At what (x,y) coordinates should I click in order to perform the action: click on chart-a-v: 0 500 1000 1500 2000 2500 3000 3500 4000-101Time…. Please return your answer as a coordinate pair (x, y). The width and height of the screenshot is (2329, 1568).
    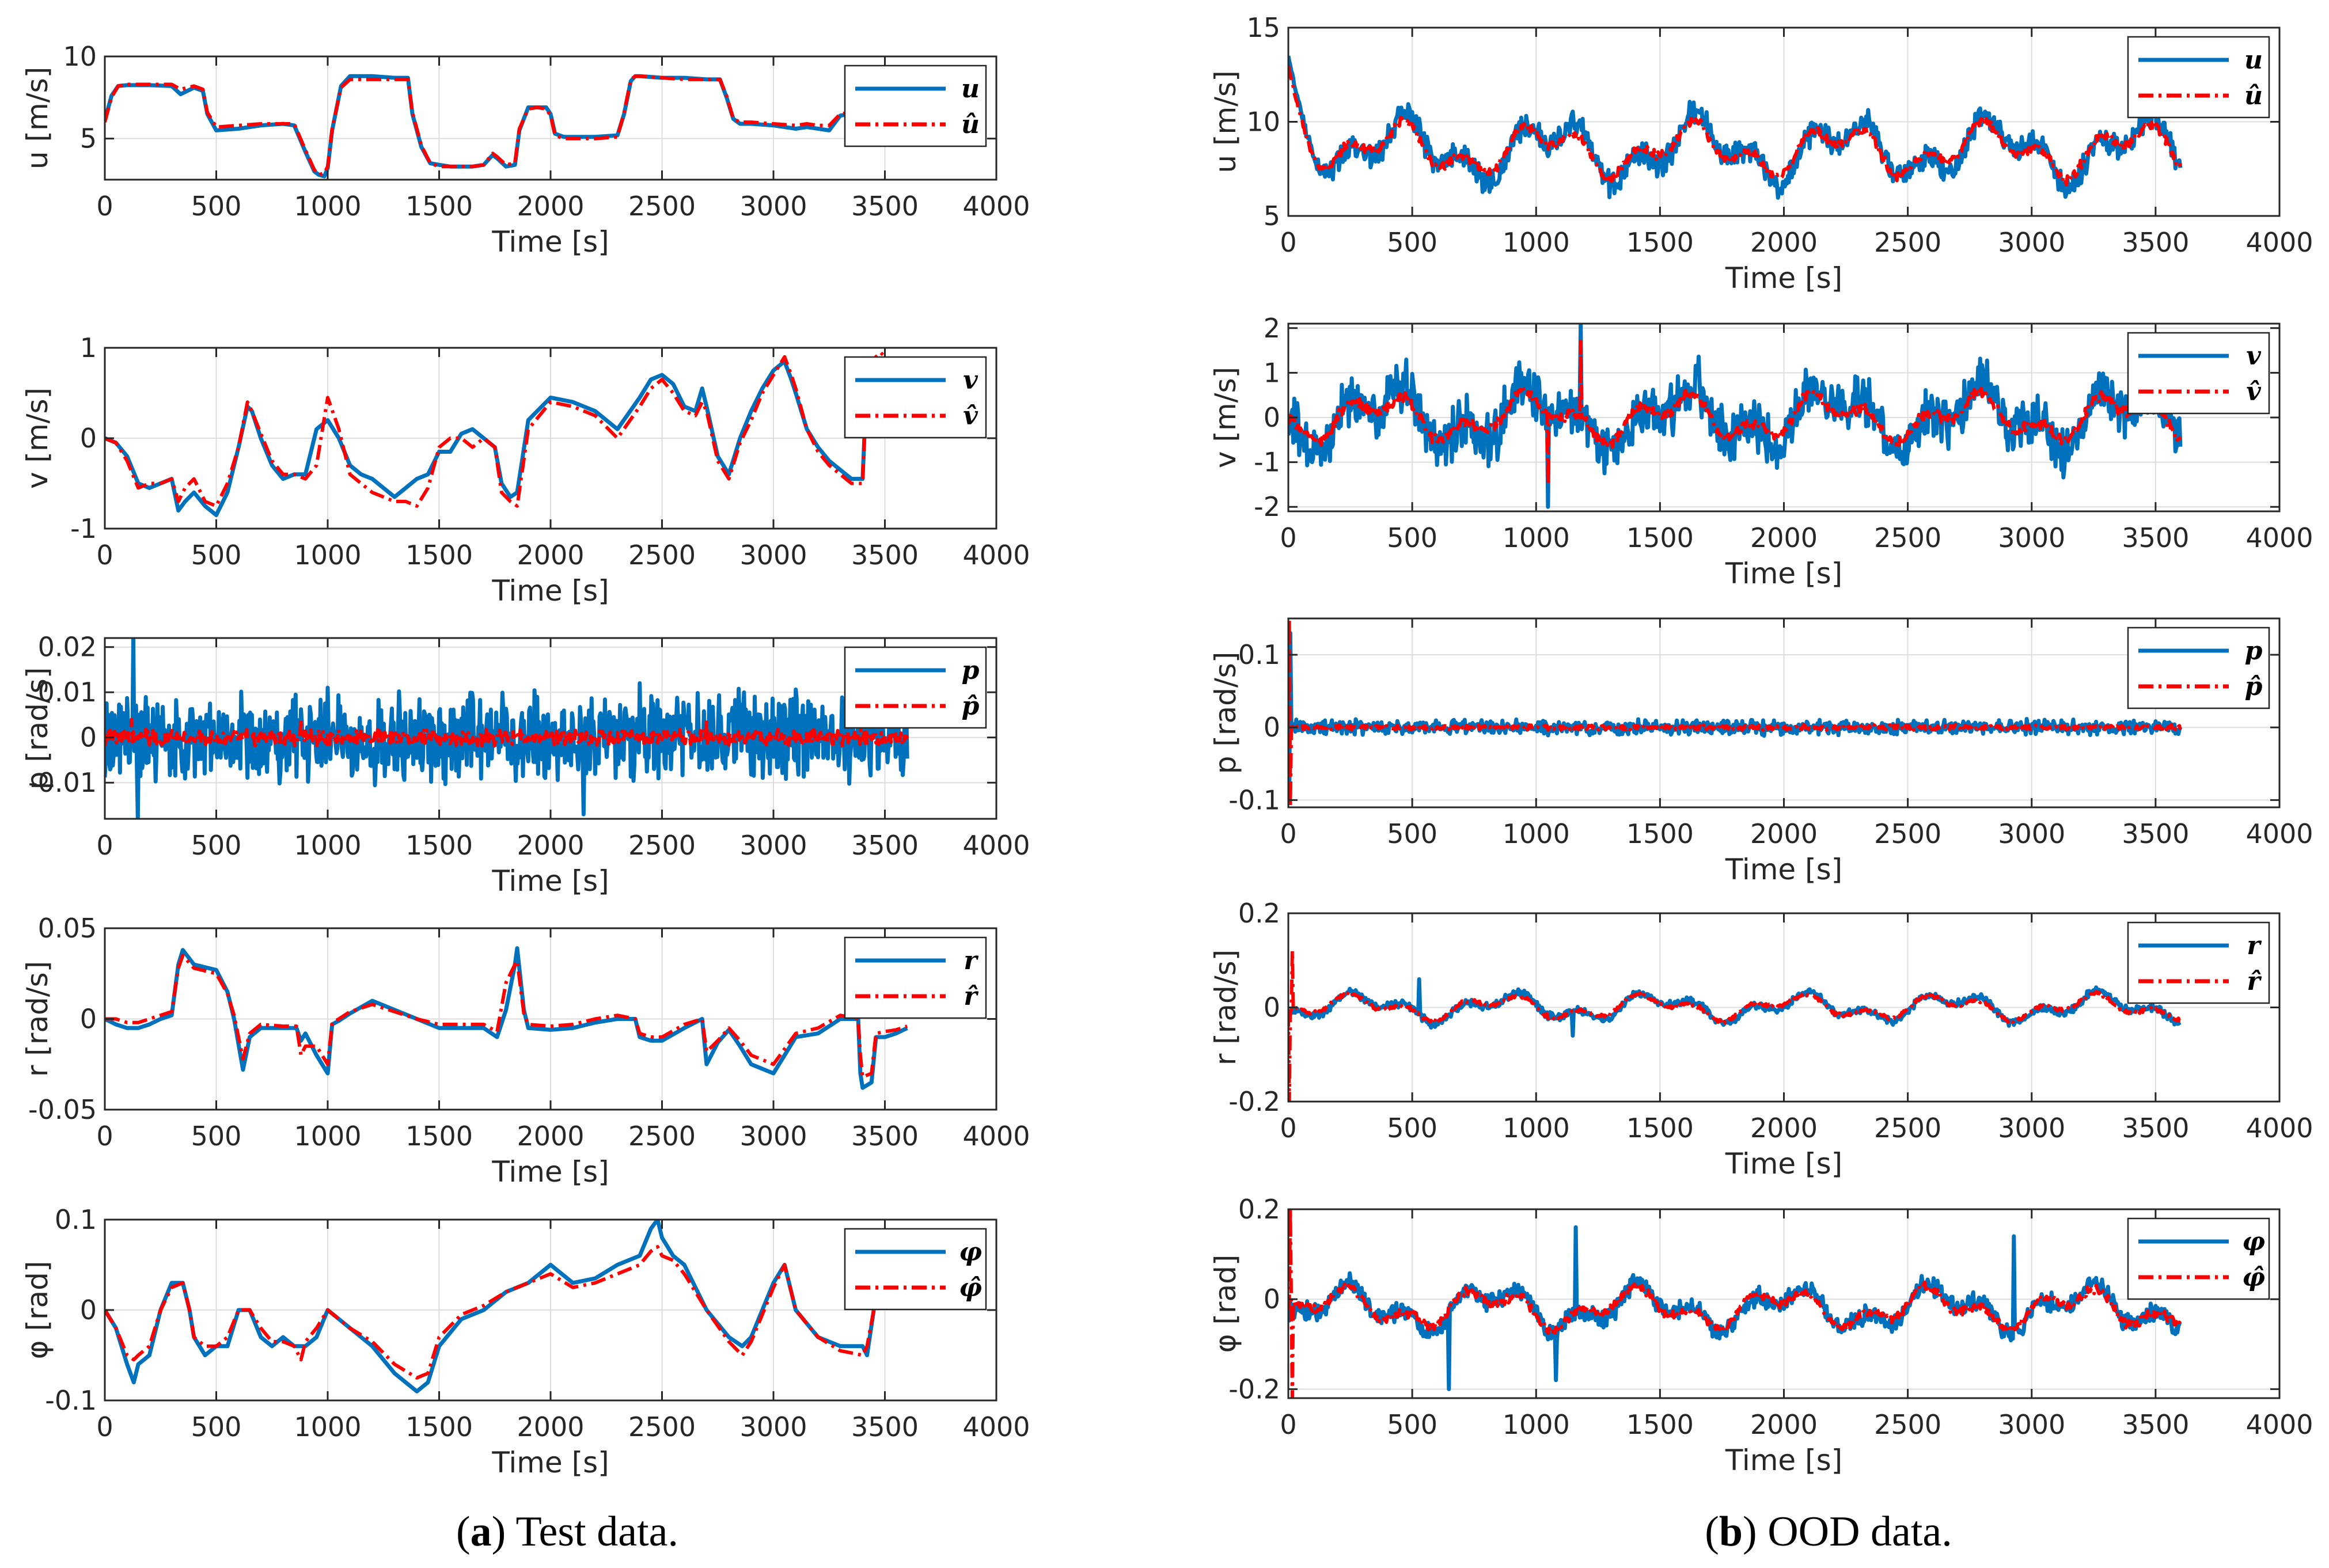
    Looking at the image, I should click on (525, 470).